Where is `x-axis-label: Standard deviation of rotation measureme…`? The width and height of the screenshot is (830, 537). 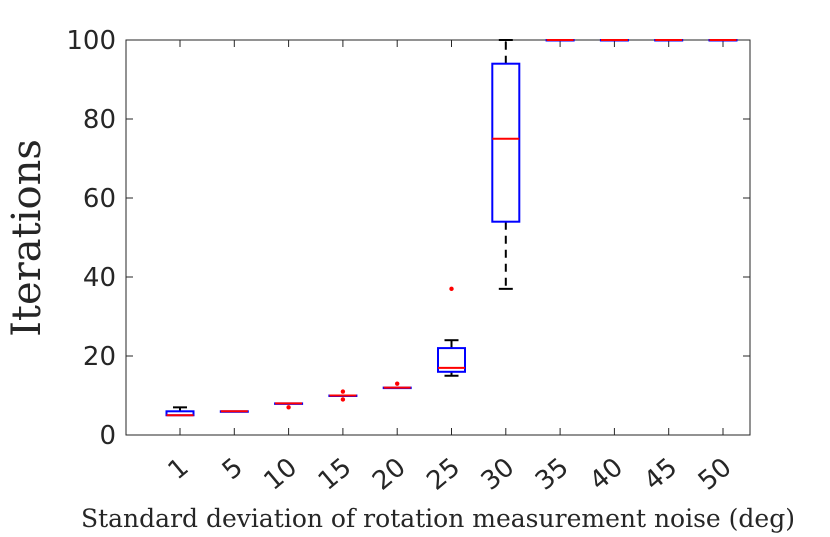 x-axis-label: Standard deviation of rotation measureme… is located at coordinates (438, 518).